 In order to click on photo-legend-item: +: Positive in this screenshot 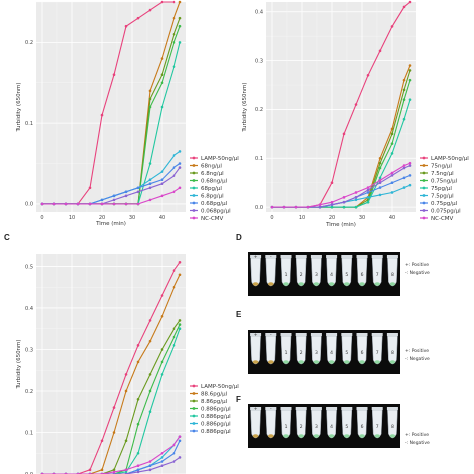, I will do `click(417, 351)`.